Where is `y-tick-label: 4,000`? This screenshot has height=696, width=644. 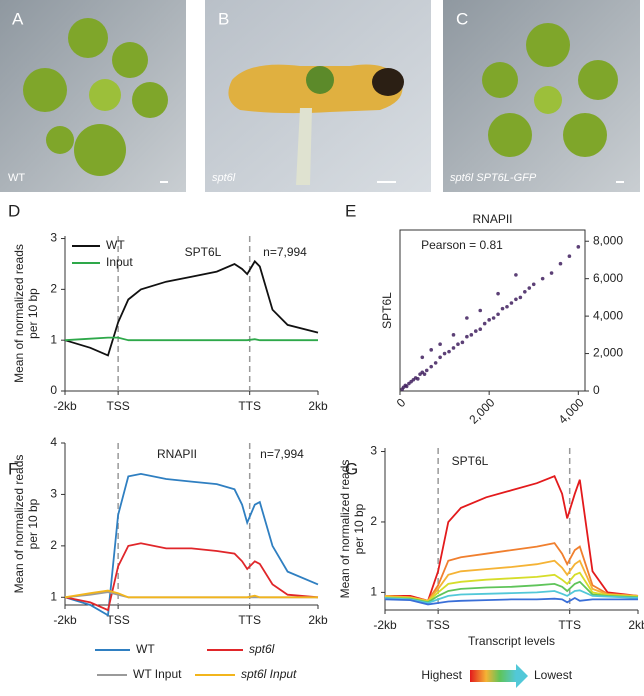
y-tick-label: 4,000 is located at coordinates (608, 315).